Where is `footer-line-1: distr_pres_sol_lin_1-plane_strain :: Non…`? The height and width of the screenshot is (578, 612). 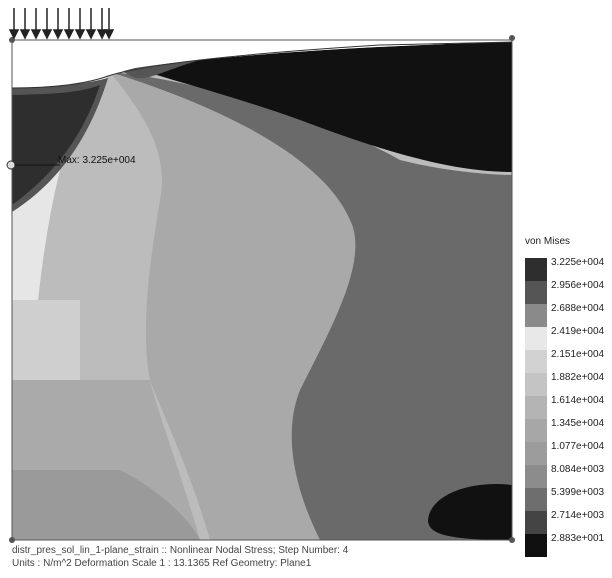 footer-line-1: distr_pres_sol_lin_1-plane_strain :: Non… is located at coordinates (180, 550).